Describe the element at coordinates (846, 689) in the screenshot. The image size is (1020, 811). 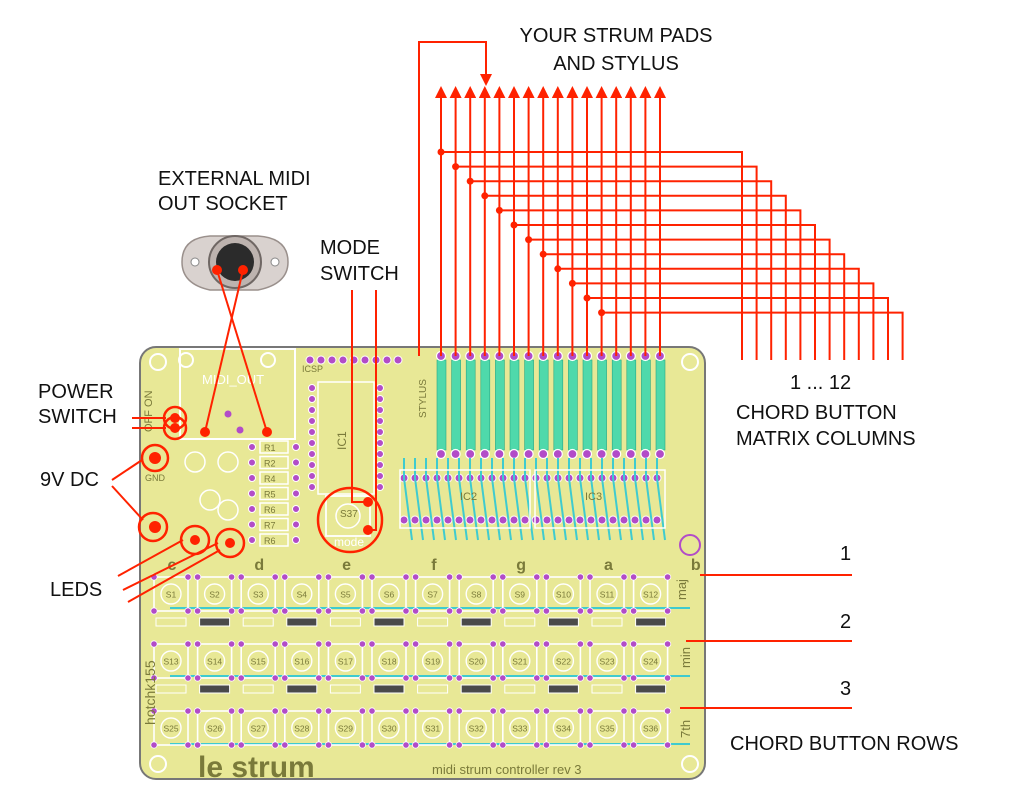
I see `row-number-3: 3` at that location.